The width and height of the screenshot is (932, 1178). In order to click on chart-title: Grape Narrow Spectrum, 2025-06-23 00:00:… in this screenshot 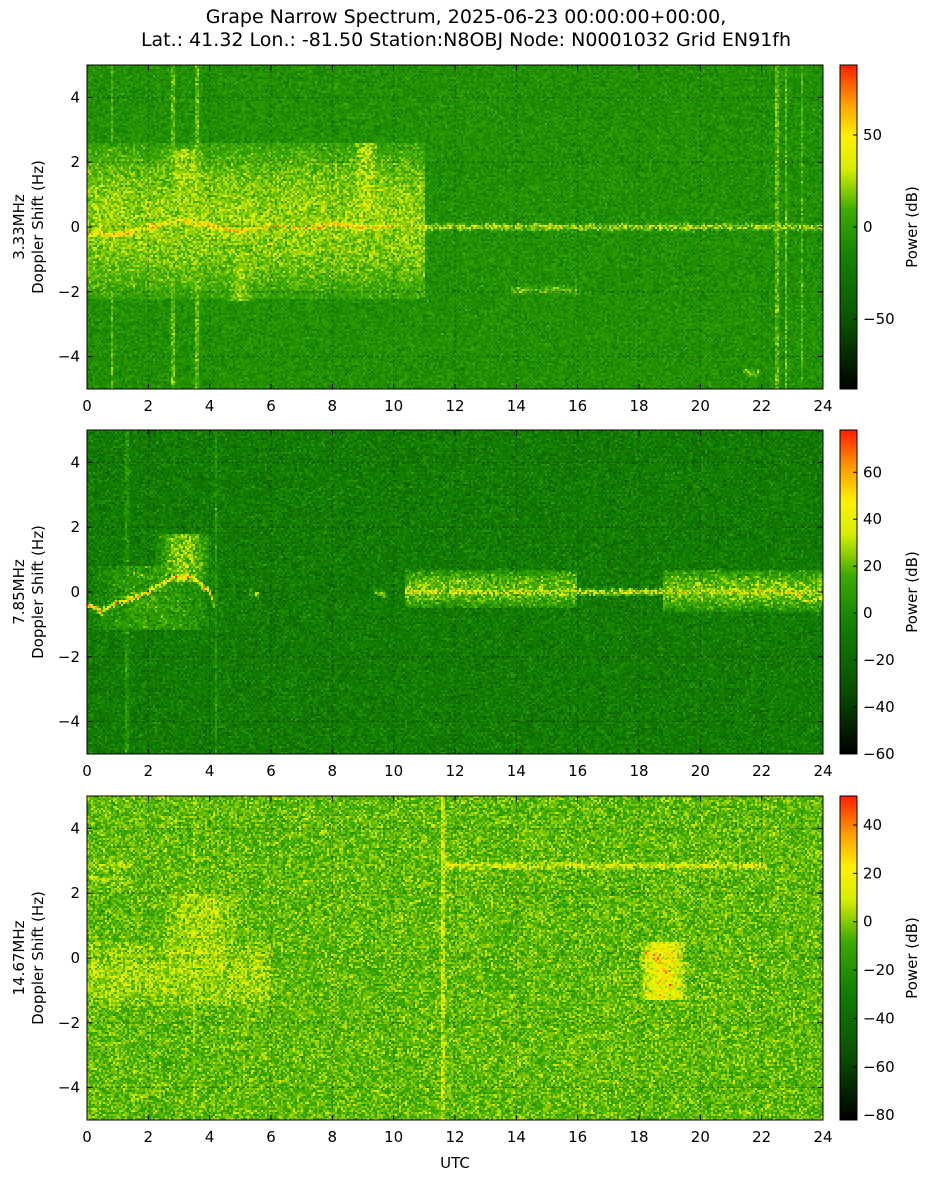, I will do `click(466, 29)`.